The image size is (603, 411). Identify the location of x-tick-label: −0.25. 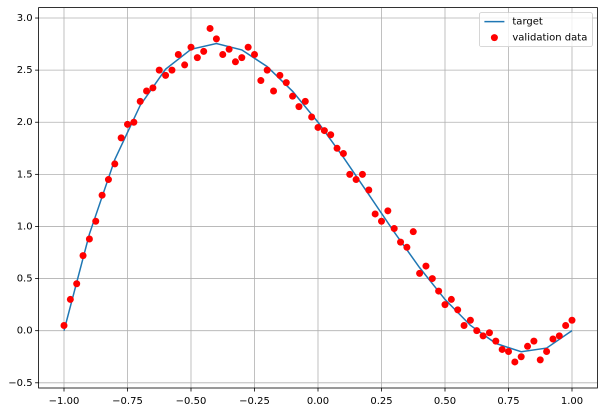
(254, 401).